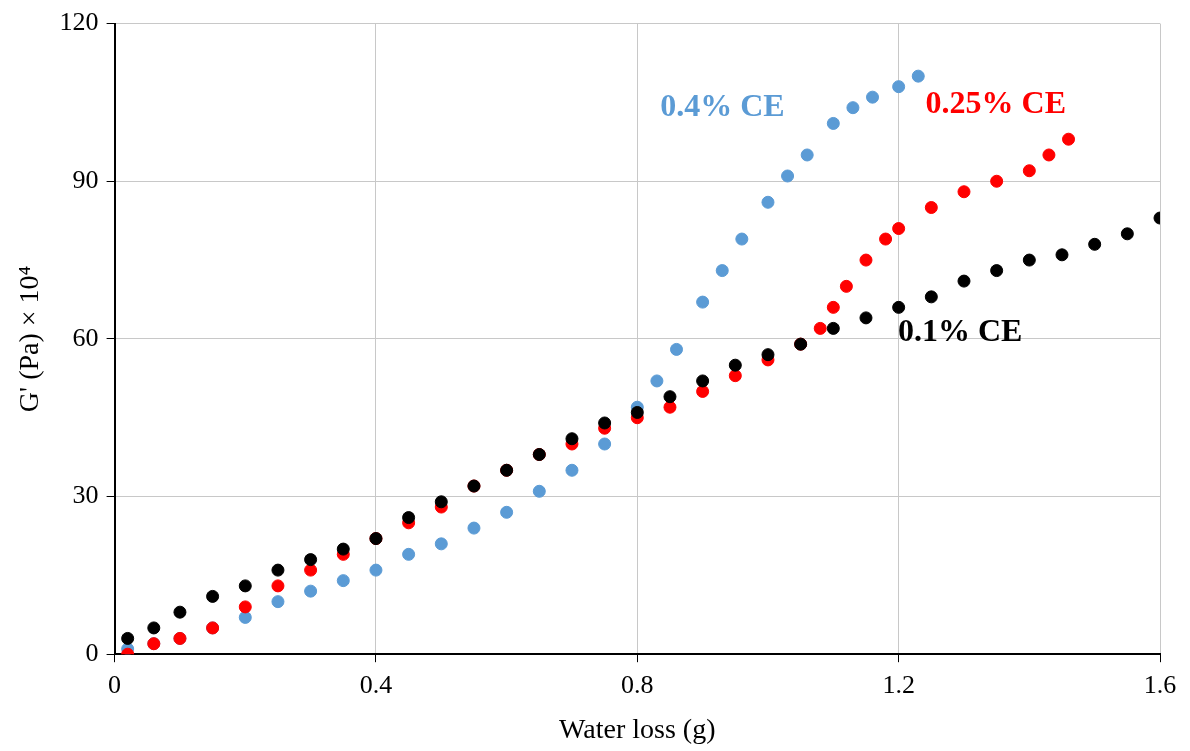 This screenshot has height=751, width=1190. I want to click on y-axis-title: G' (Pa) × 10⁴, so click(29, 339).